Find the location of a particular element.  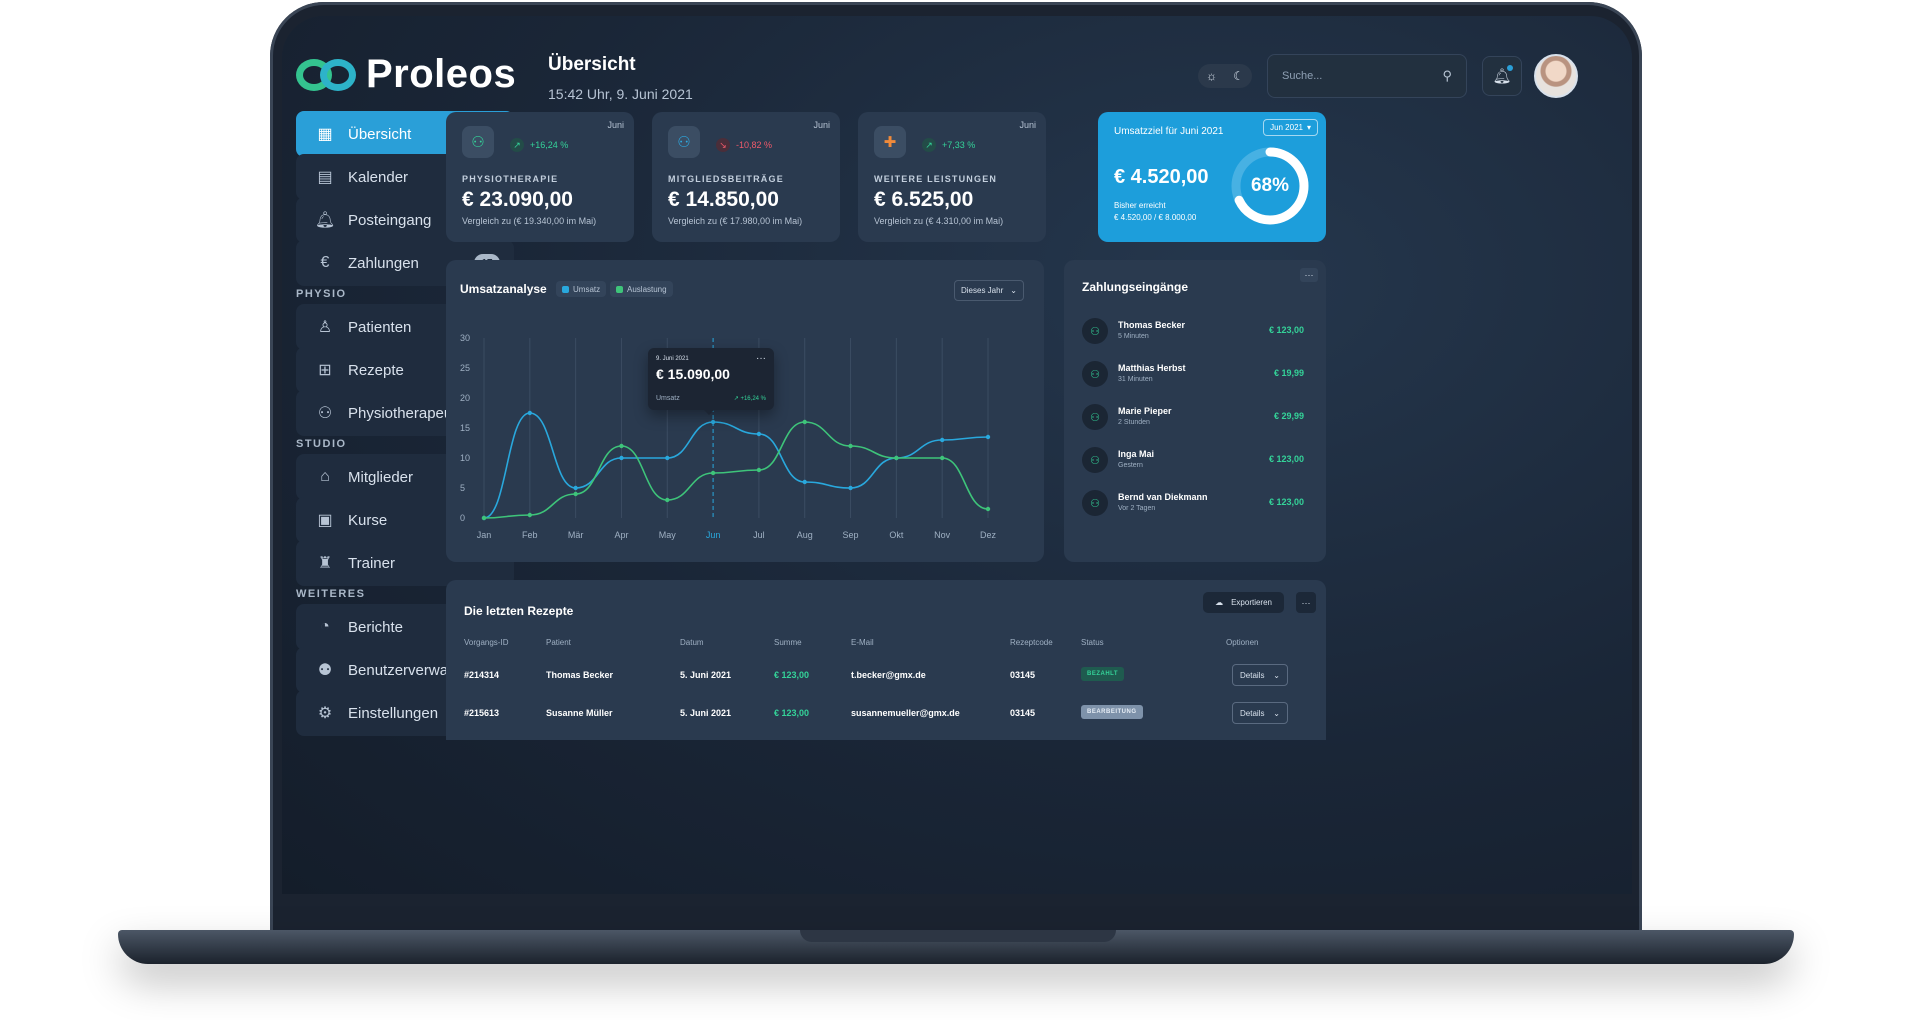

y-tick-label: 30 is located at coordinates (465, 338).